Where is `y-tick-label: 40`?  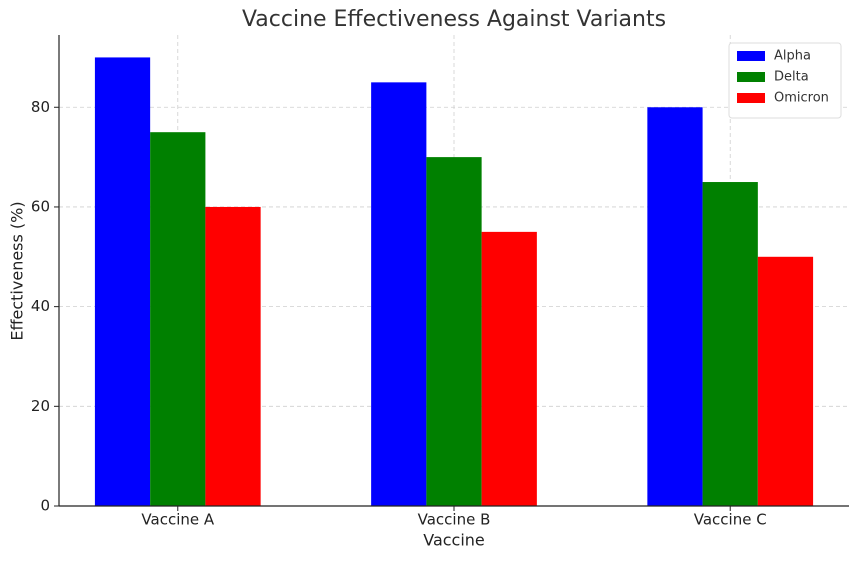
y-tick-label: 40 is located at coordinates (40, 306).